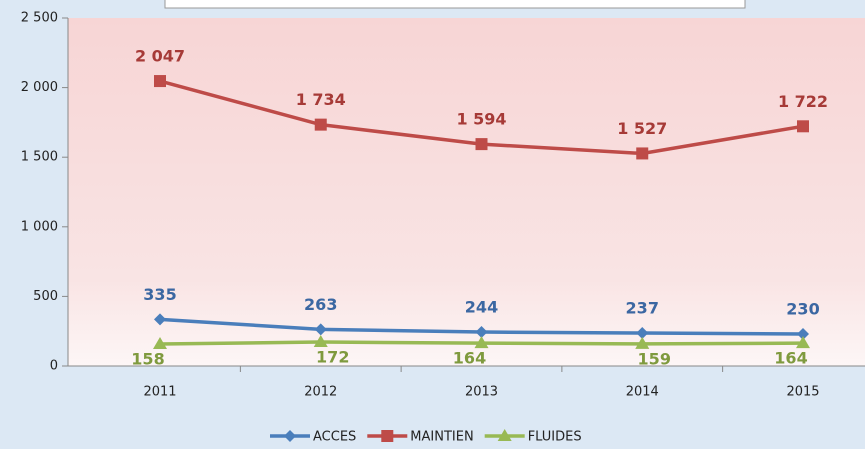 This screenshot has width=865, height=449. I want to click on data-label: 1 594, so click(481, 119).